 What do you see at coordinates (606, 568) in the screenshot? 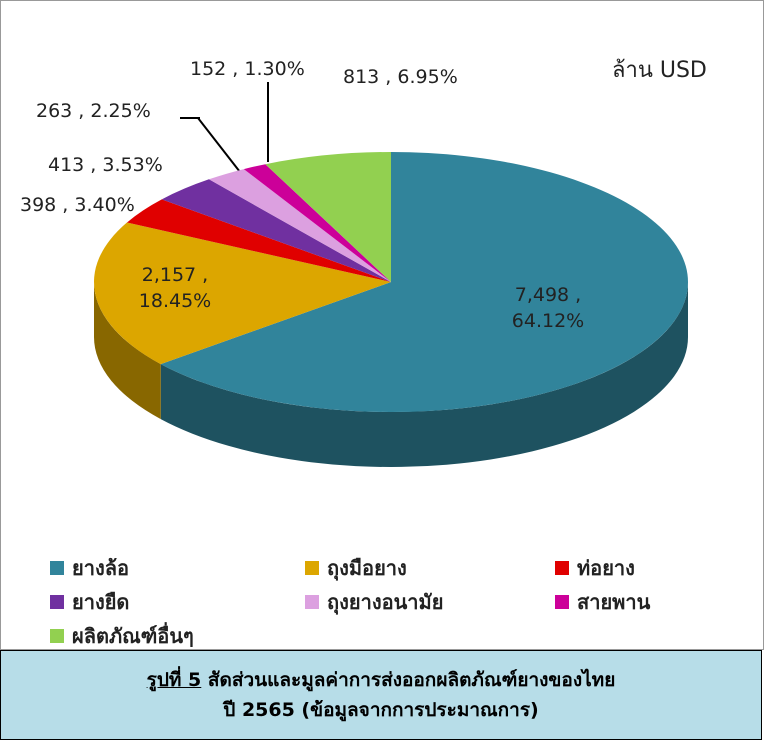
I see `legend-label: ท่อยาง` at bounding box center [606, 568].